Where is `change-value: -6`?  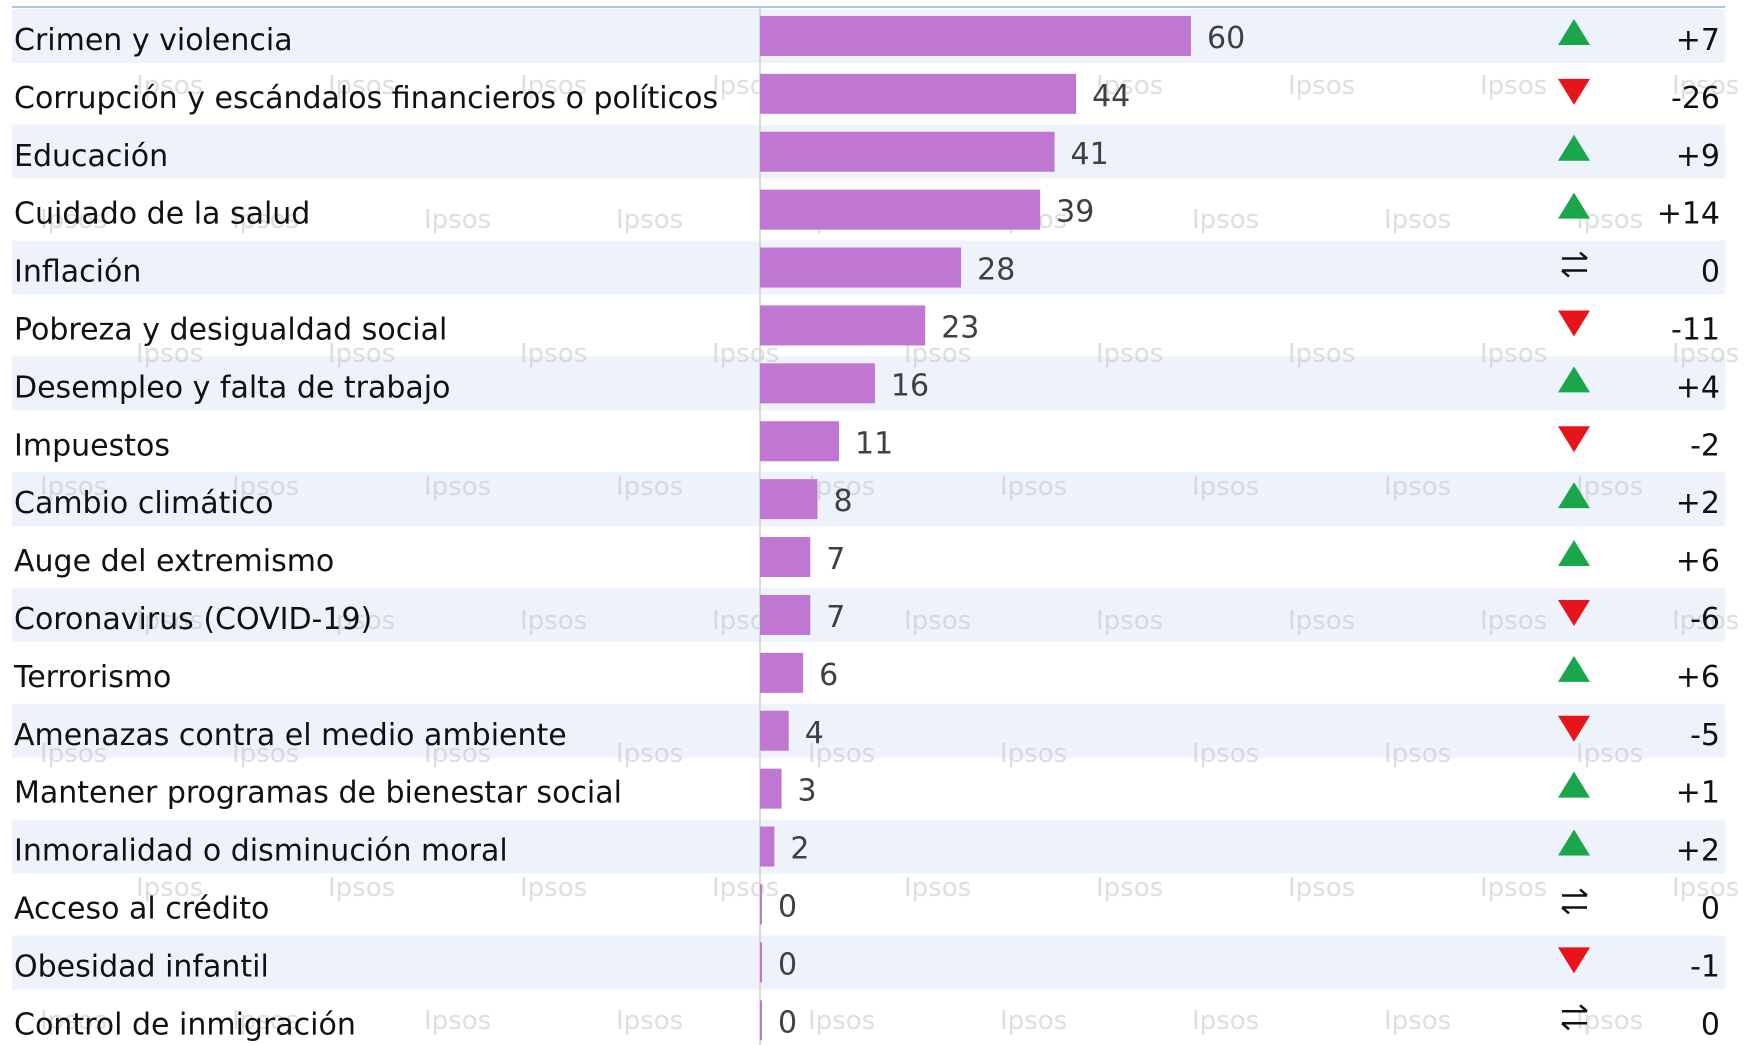
change-value: -6 is located at coordinates (1705, 619).